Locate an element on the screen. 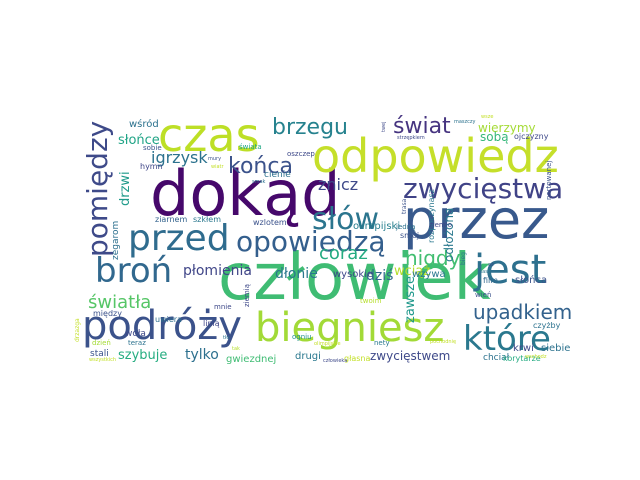  word-slonce: słońce is located at coordinates (139, 140).